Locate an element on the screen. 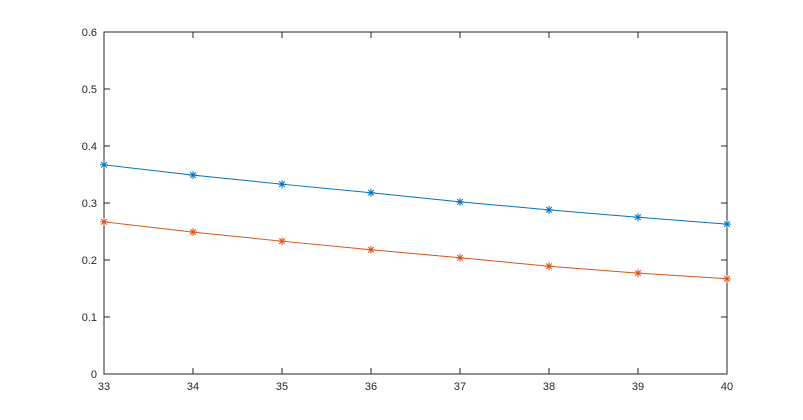  y-tick-label: 0.3 is located at coordinates (89, 204).